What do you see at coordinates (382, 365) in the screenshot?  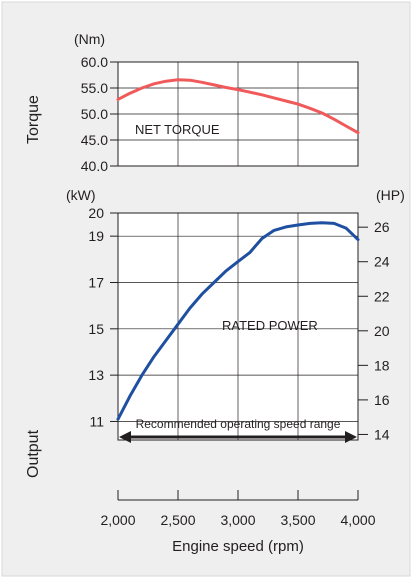 I see `hp-tick-label: 18` at bounding box center [382, 365].